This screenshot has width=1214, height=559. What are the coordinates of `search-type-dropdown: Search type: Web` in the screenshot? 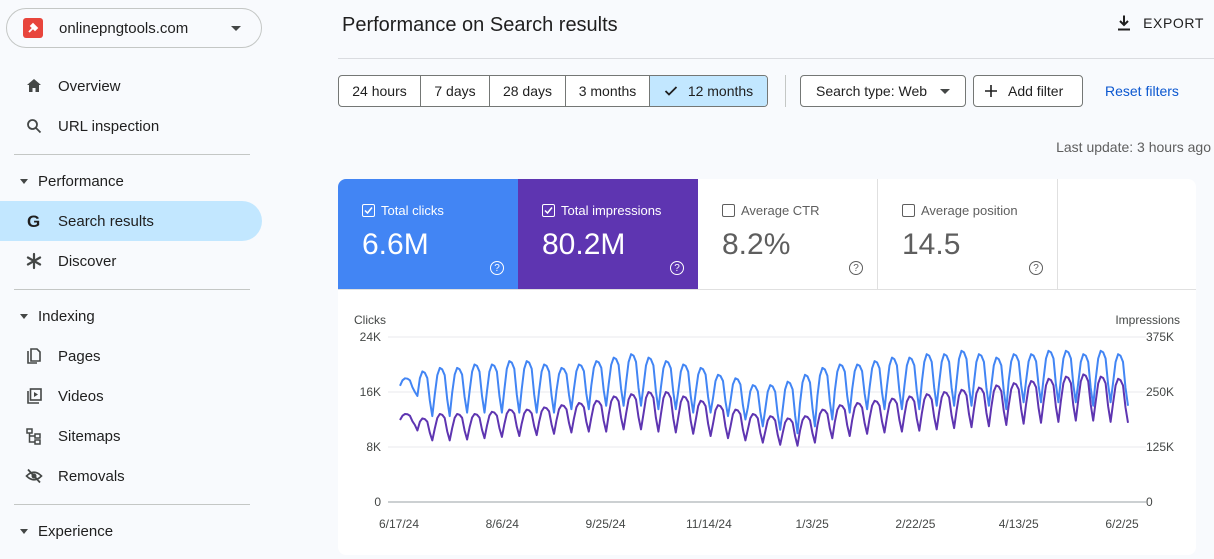 It's located at (883, 91).